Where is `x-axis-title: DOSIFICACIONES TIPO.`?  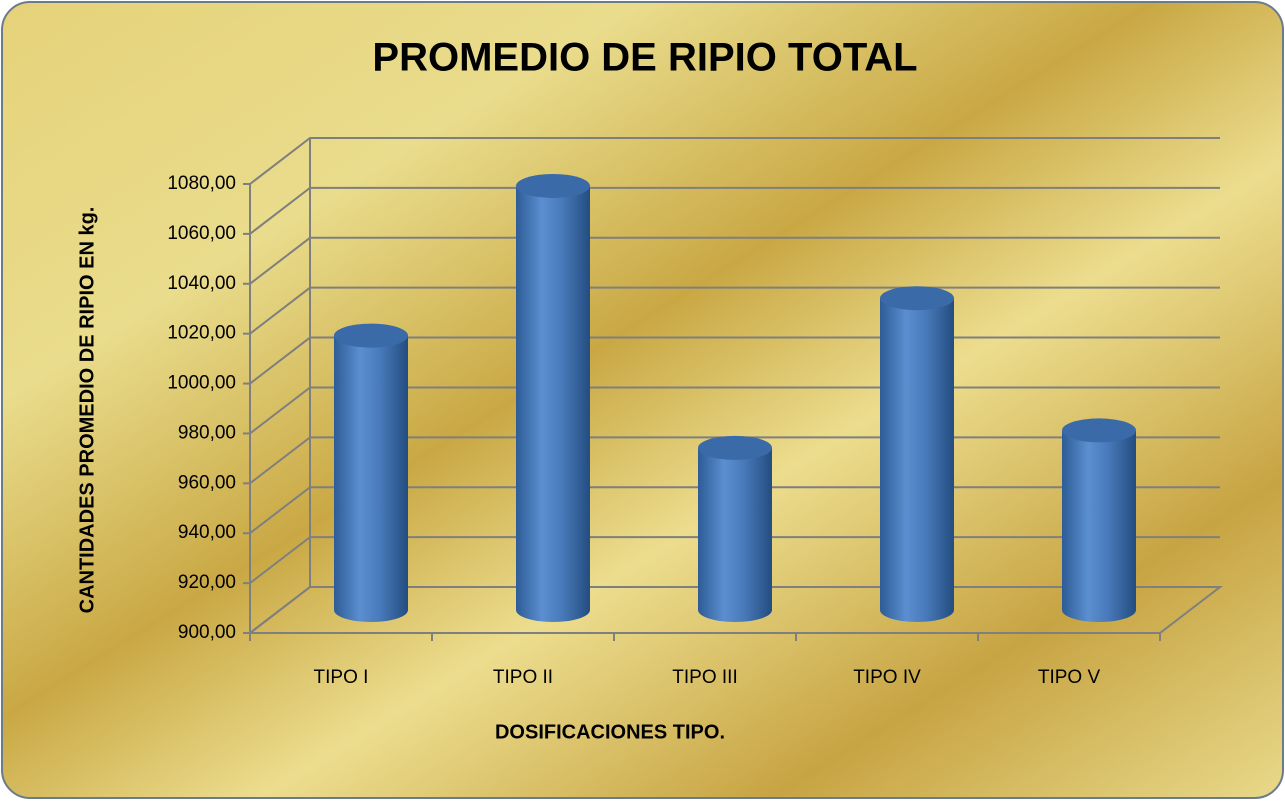
x-axis-title: DOSIFICACIONES TIPO. is located at coordinates (610, 732).